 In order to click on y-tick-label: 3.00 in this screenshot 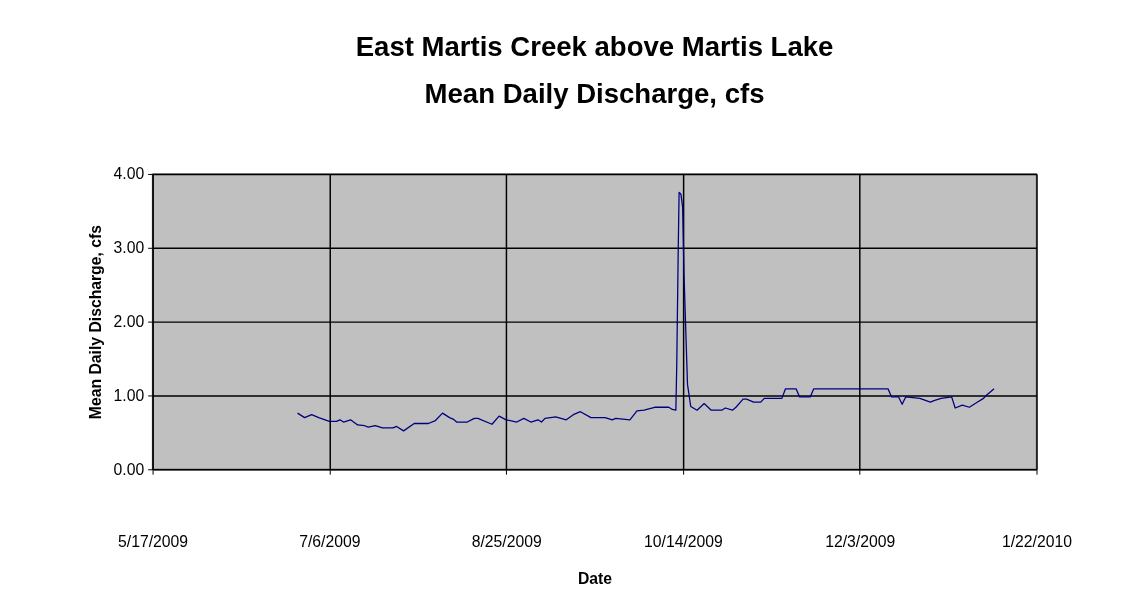, I will do `click(129, 248)`.